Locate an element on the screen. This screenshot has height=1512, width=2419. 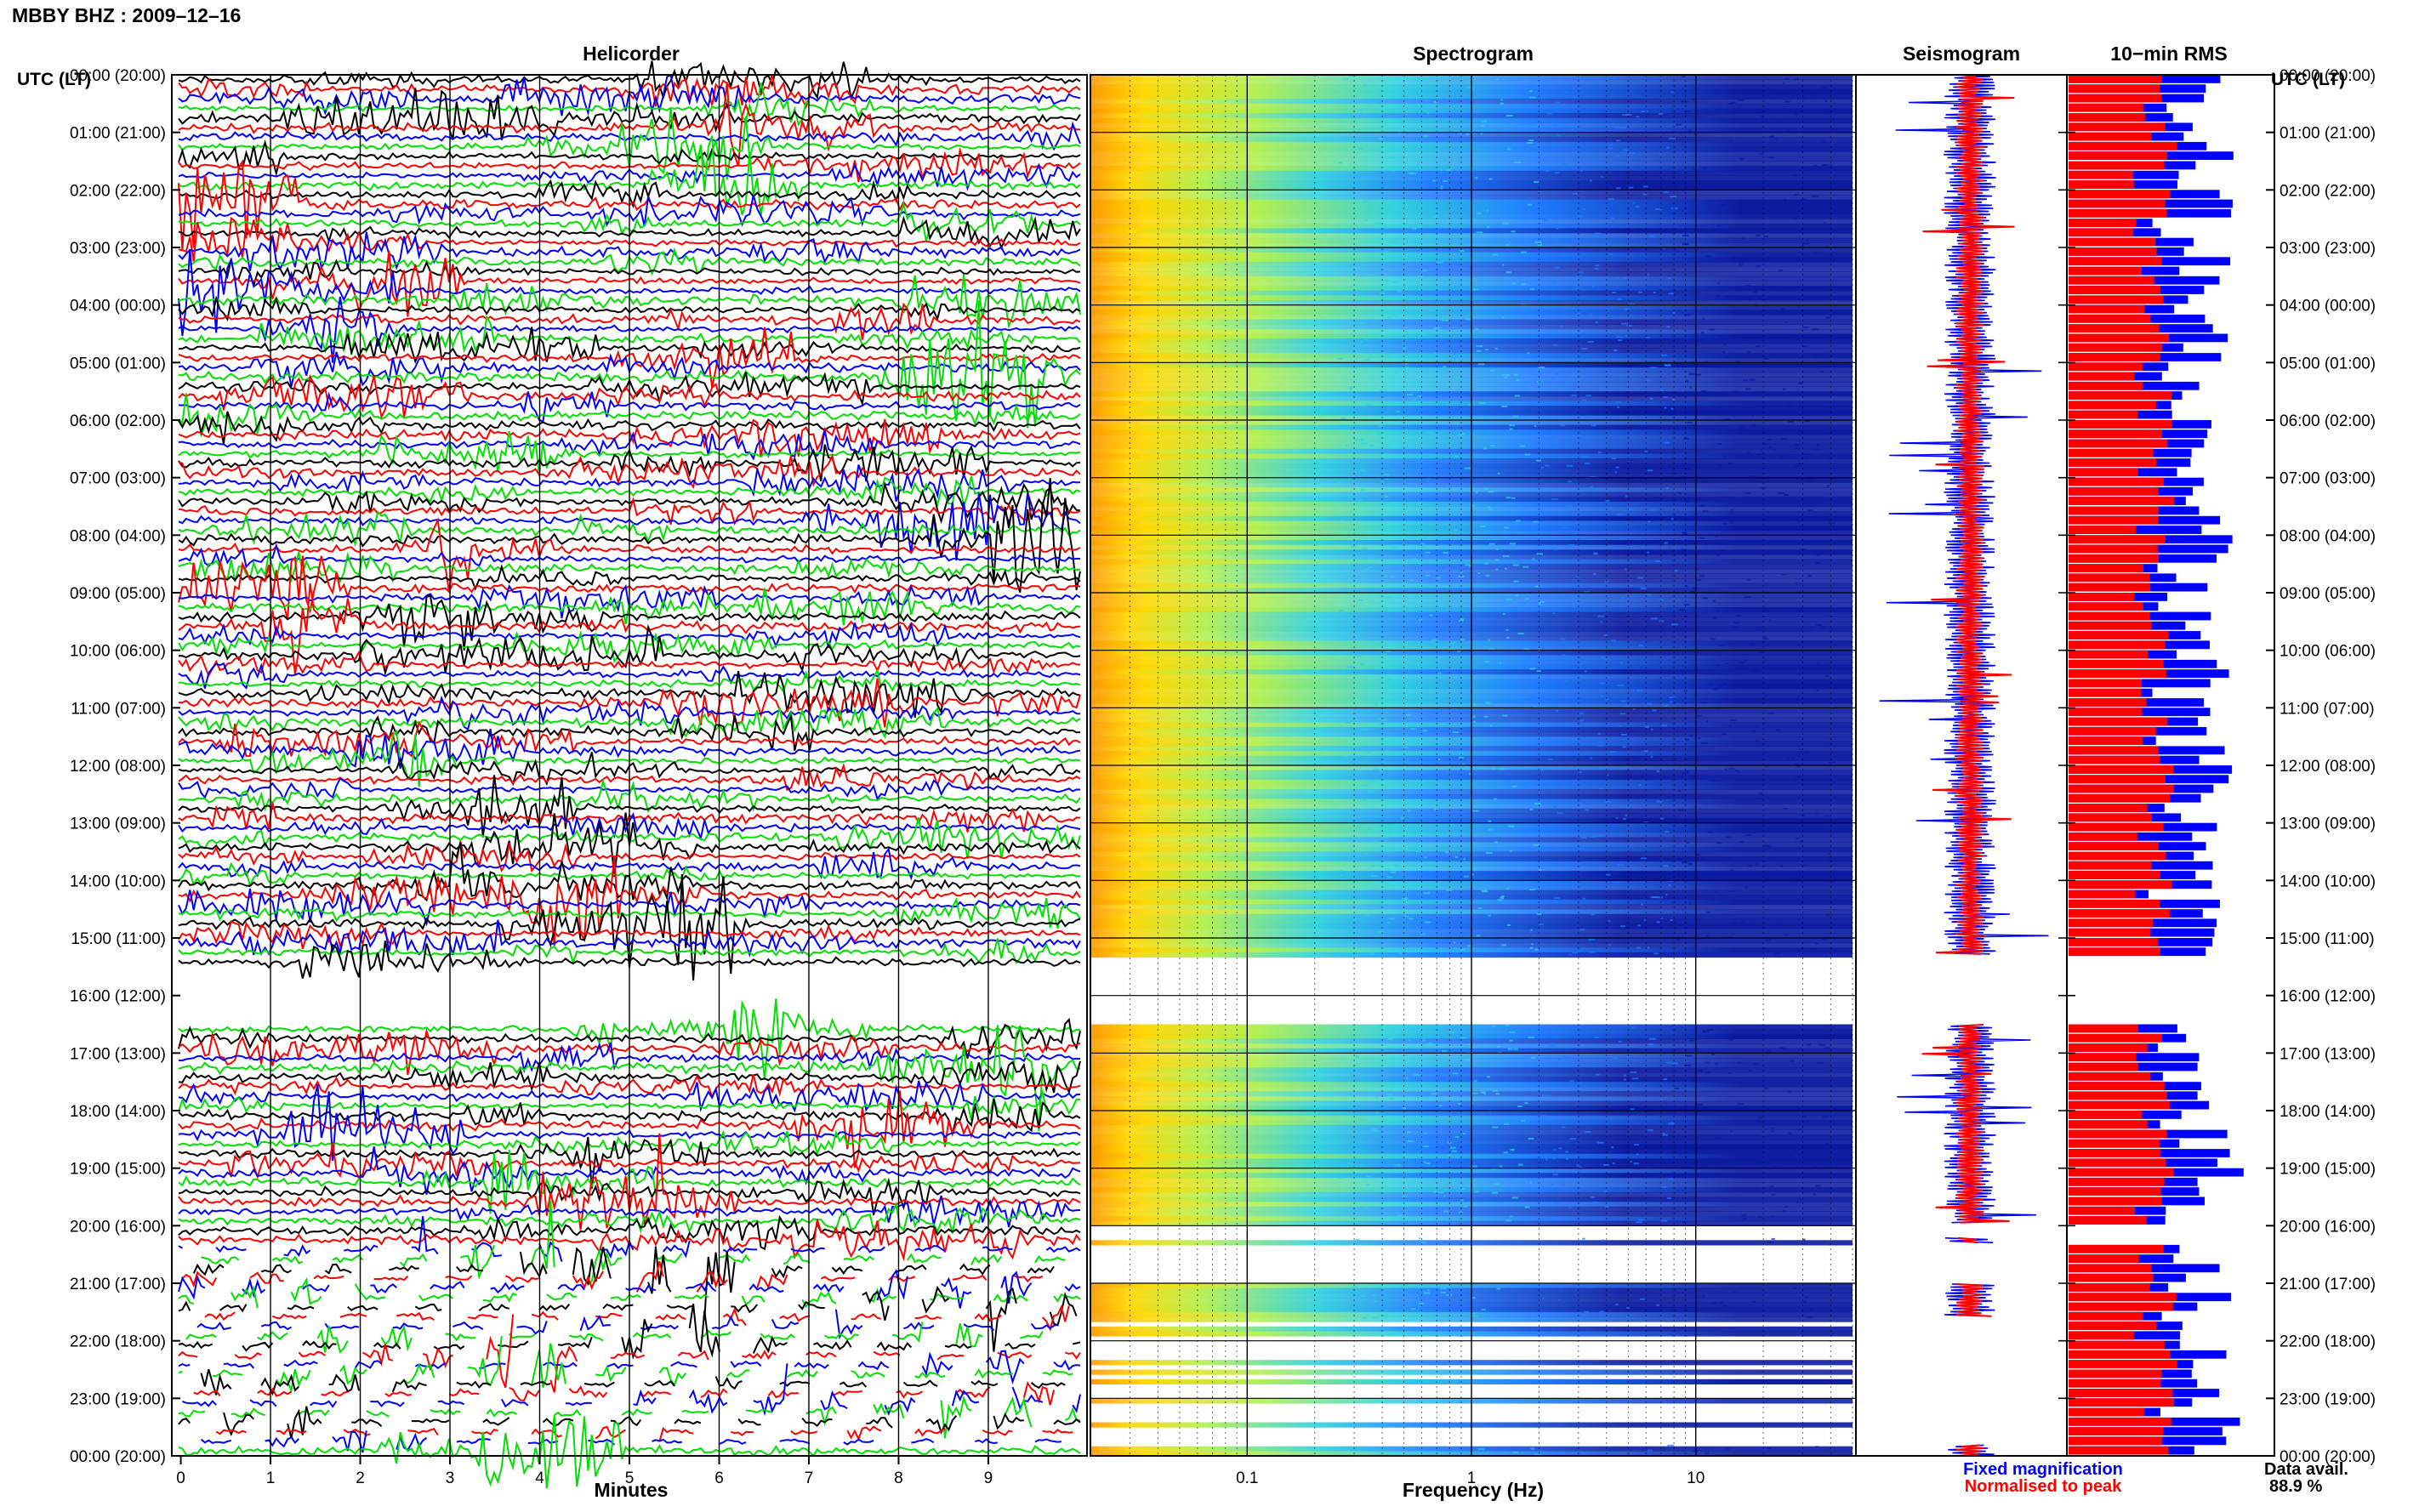
hour-label-left: 23:00 (19:00) is located at coordinates (118, 1399).